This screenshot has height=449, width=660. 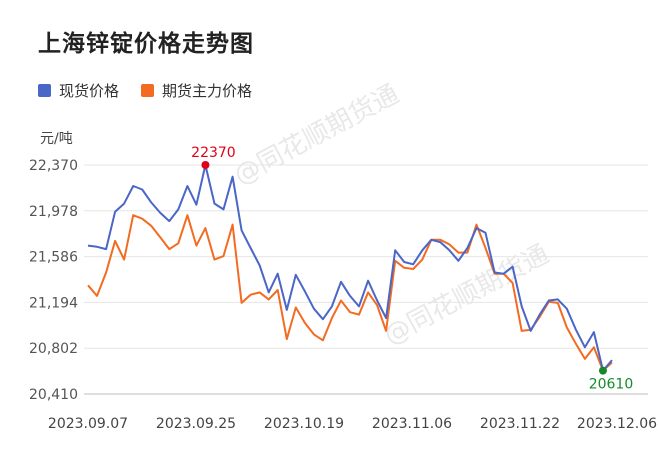 I want to click on legend-swatch-futures, so click(x=148, y=90).